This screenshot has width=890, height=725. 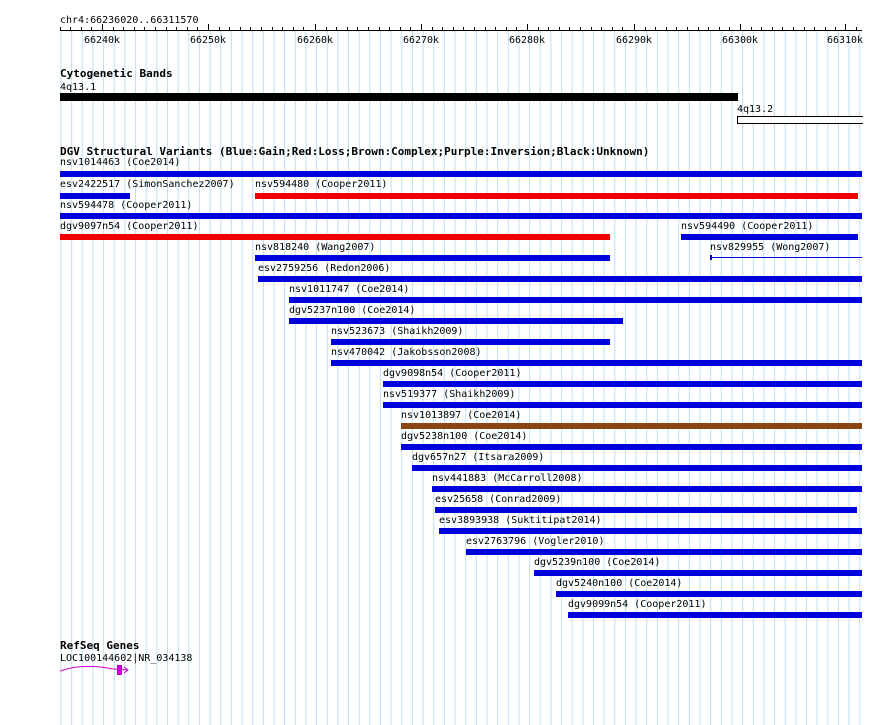 I want to click on ruler-tick-label: 66270k, so click(x=421, y=40).